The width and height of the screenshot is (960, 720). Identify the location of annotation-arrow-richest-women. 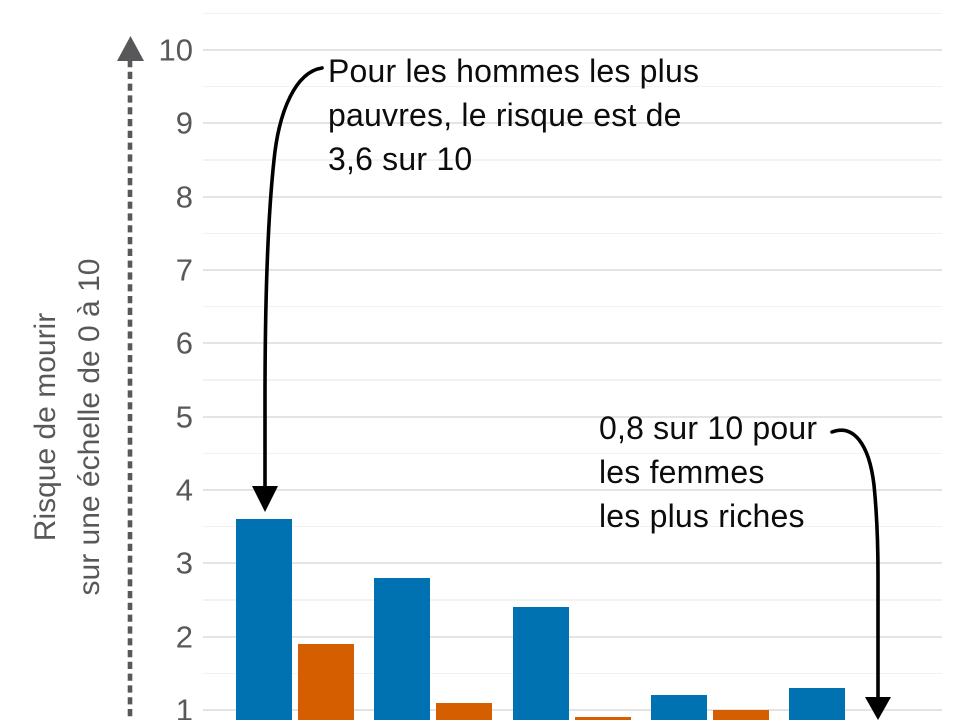
(855, 564).